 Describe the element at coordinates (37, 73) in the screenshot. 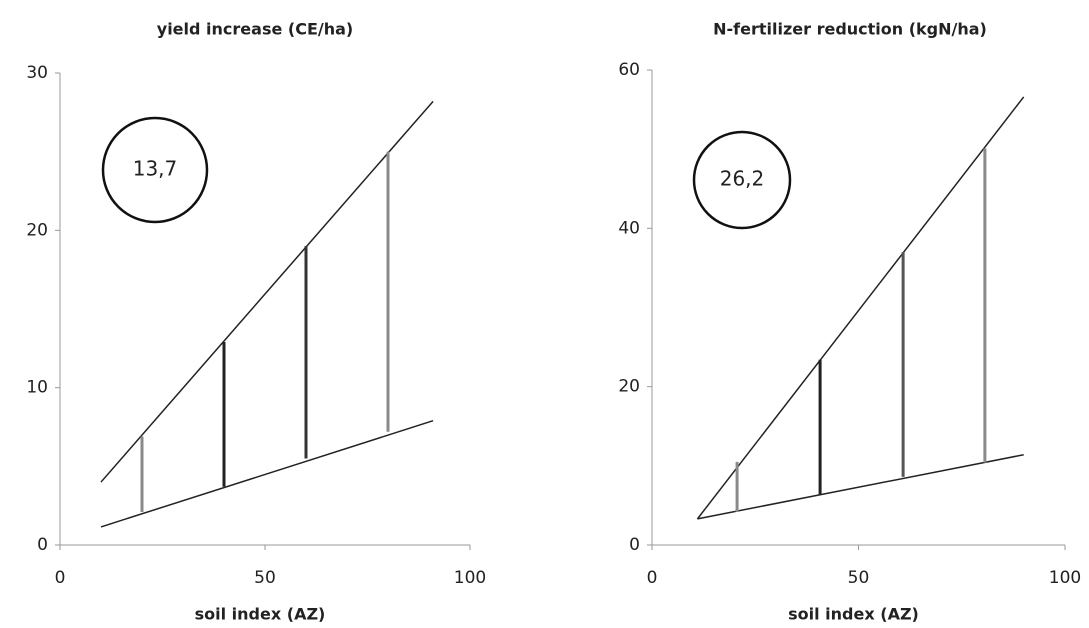

I see `y-tick-label: 30` at that location.